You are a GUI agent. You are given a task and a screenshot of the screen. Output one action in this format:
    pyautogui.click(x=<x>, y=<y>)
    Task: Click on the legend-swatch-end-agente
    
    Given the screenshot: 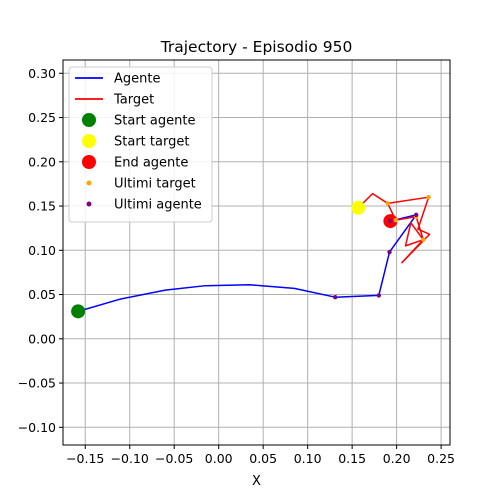 What is the action you would take?
    pyautogui.click(x=89, y=162)
    